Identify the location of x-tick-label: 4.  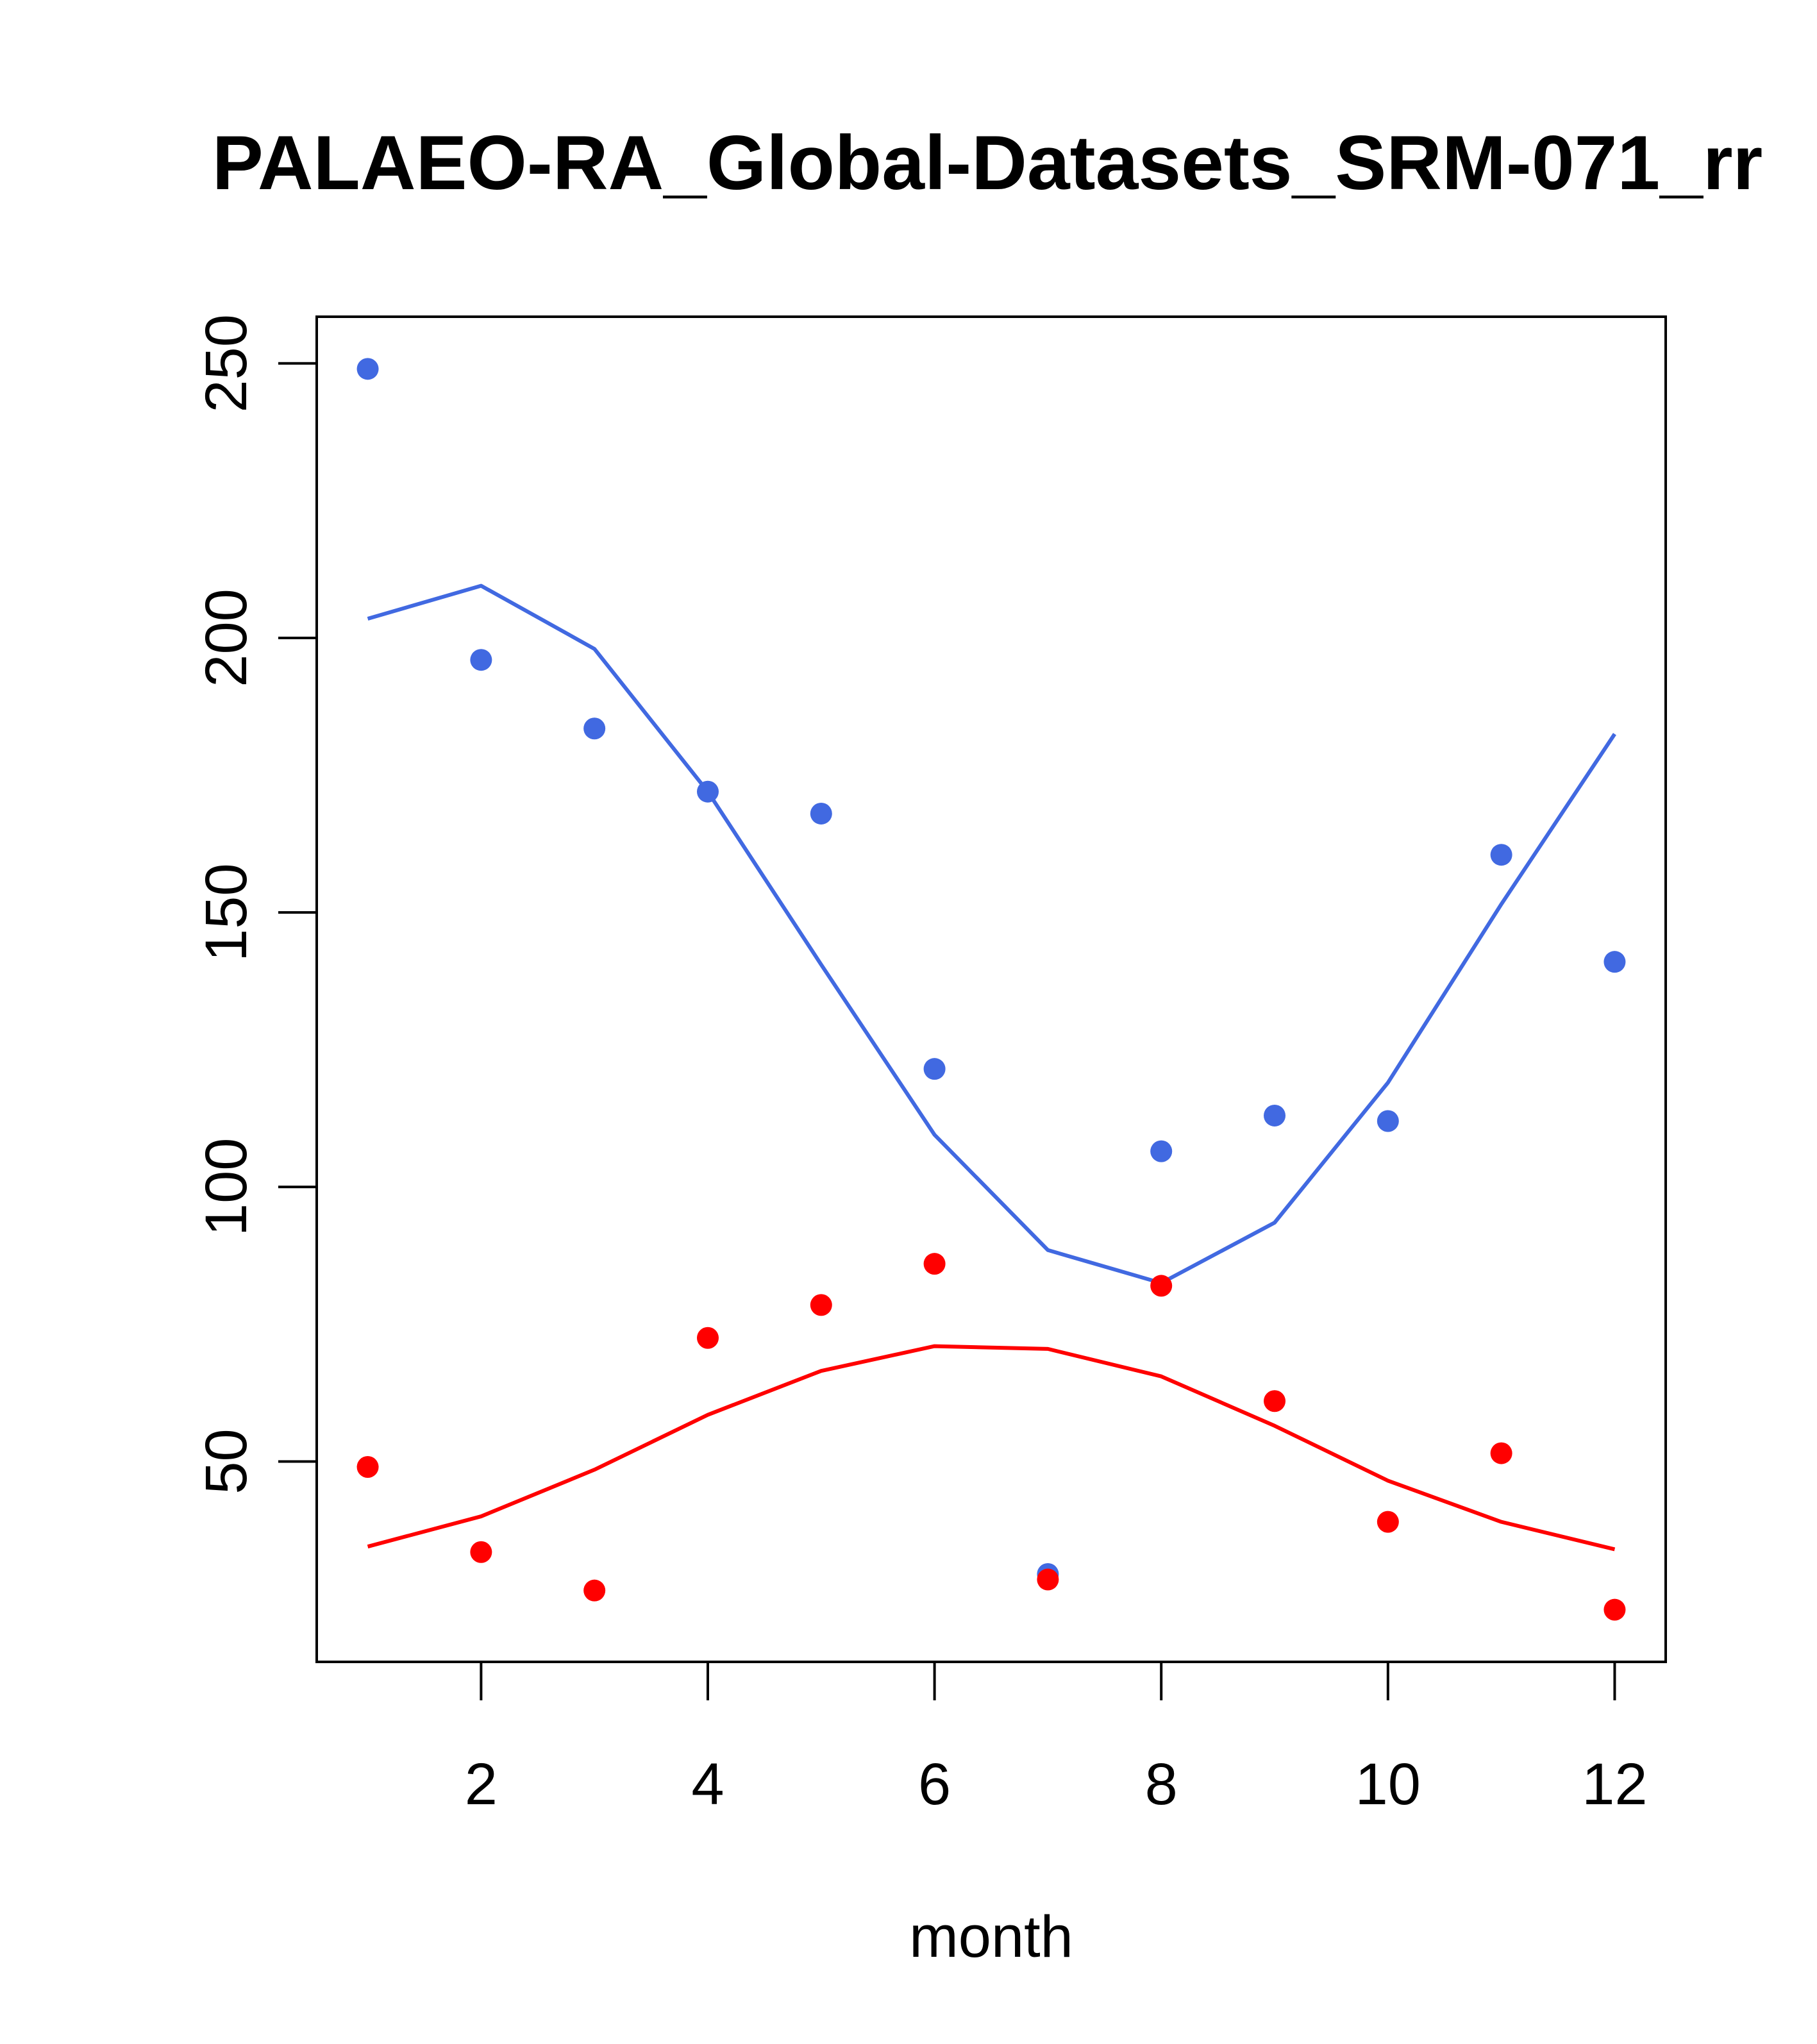
(707, 1785).